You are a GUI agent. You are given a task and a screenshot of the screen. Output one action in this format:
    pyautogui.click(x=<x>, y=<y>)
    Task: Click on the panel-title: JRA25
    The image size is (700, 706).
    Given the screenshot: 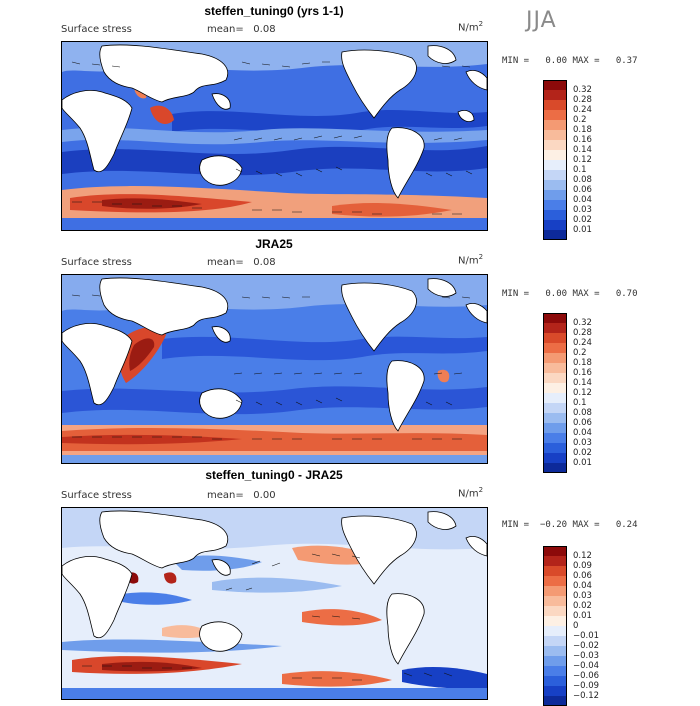 What is the action you would take?
    pyautogui.click(x=274, y=244)
    